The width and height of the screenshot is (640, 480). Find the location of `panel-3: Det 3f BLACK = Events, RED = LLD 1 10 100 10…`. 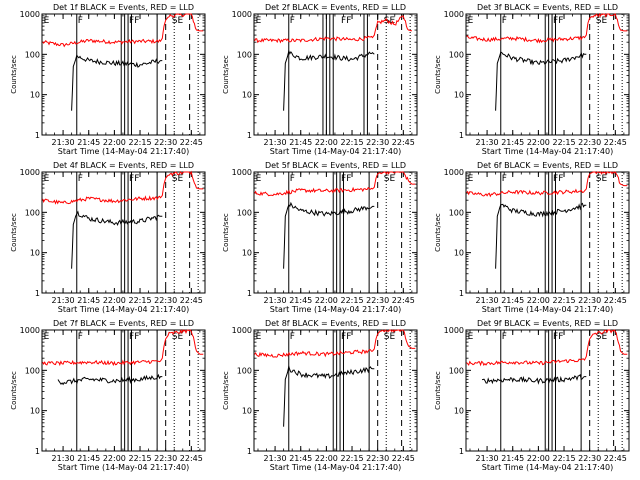

panel-3: Det 3f BLACK = Events, RED = LLD 1 10 100 10… is located at coordinates (532, 79).